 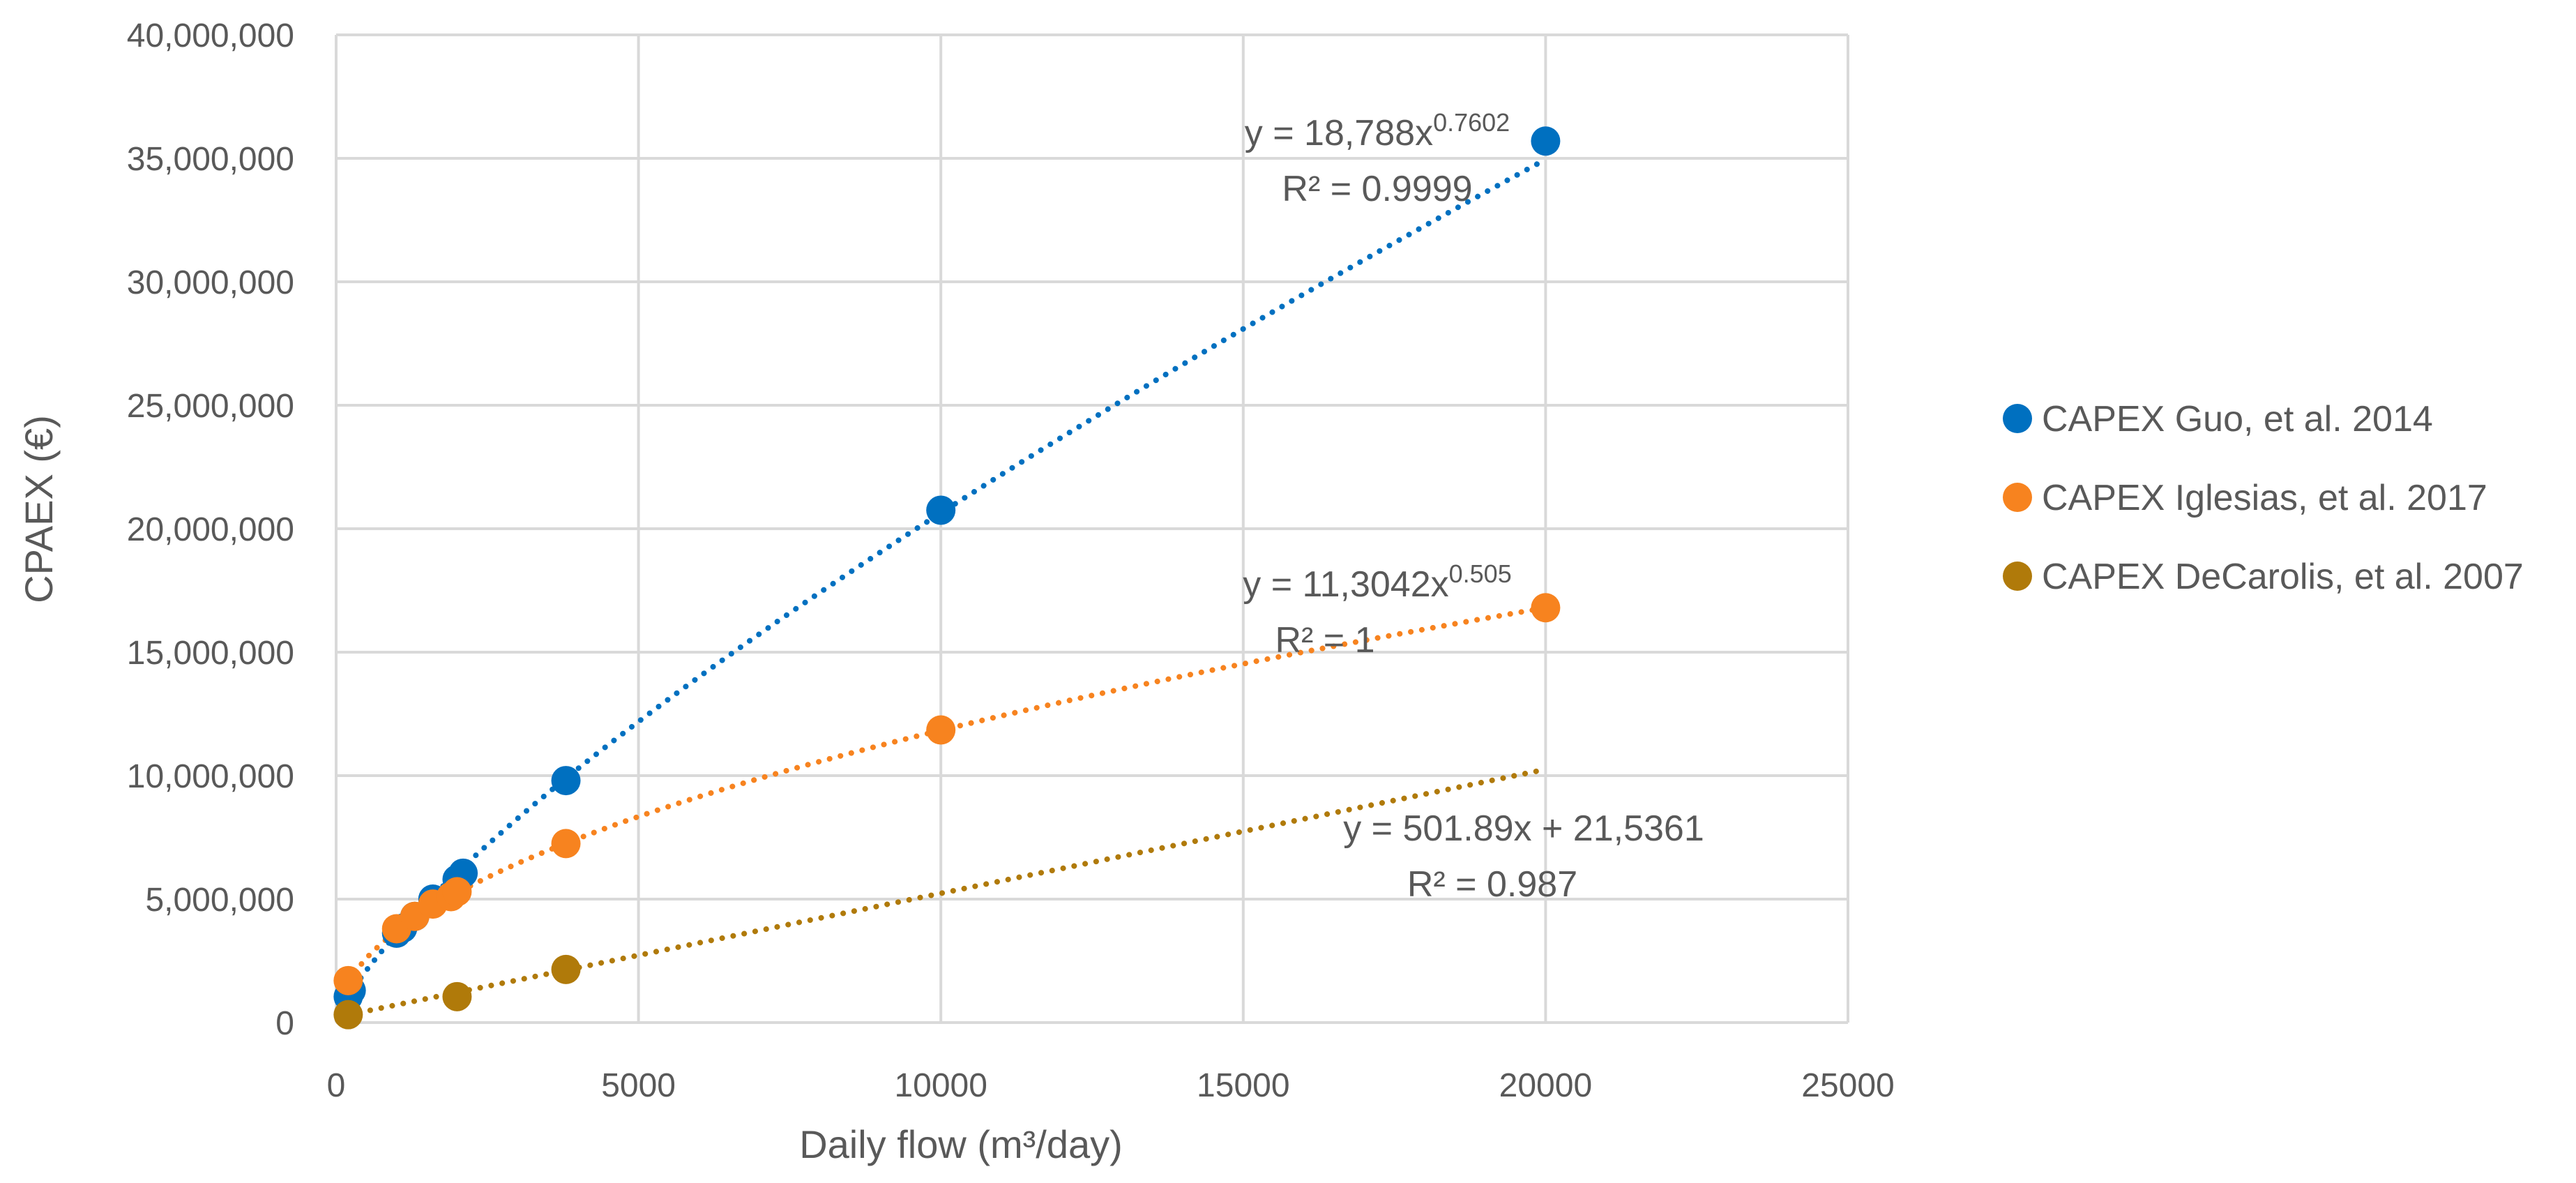 I want to click on y-tick-label: 0, so click(x=284, y=1023).